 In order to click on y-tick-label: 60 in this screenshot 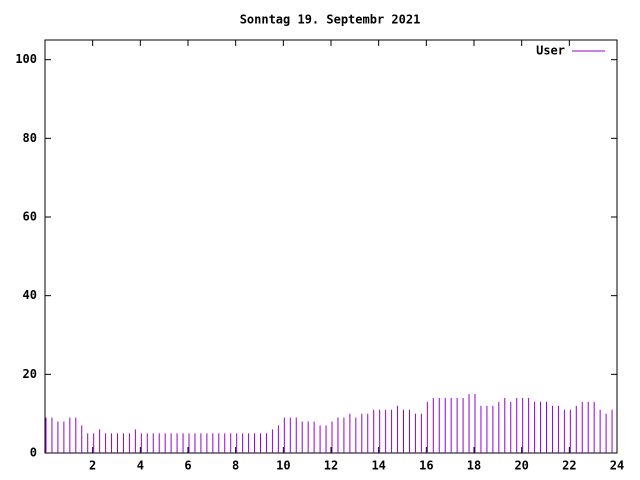, I will do `click(30, 217)`.